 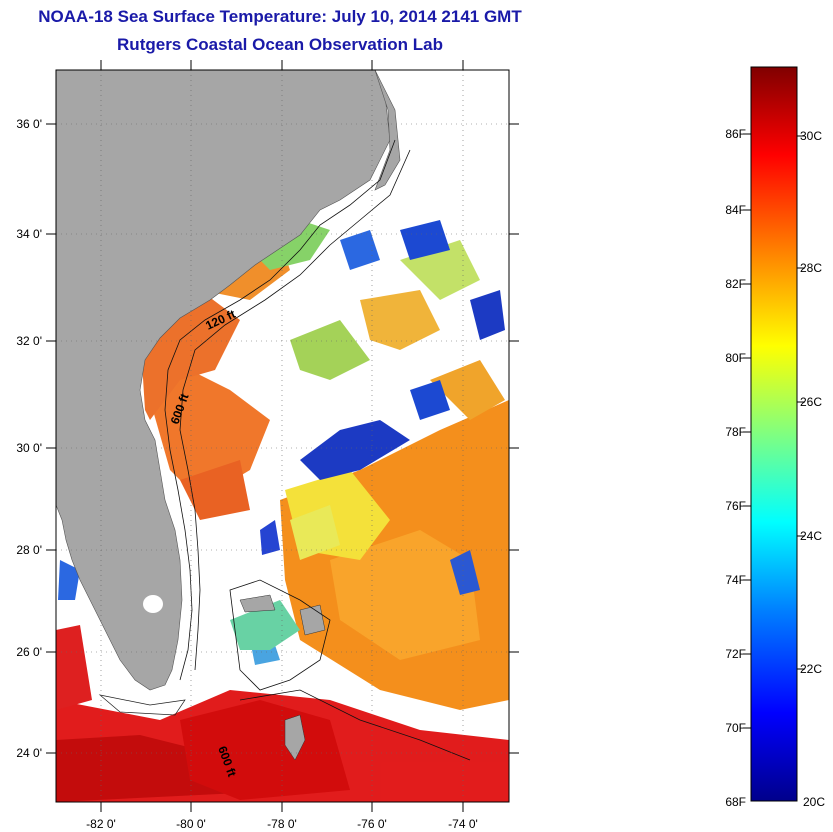 What do you see at coordinates (811, 536) in the screenshot?
I see `colorbar-c-label: 24C` at bounding box center [811, 536].